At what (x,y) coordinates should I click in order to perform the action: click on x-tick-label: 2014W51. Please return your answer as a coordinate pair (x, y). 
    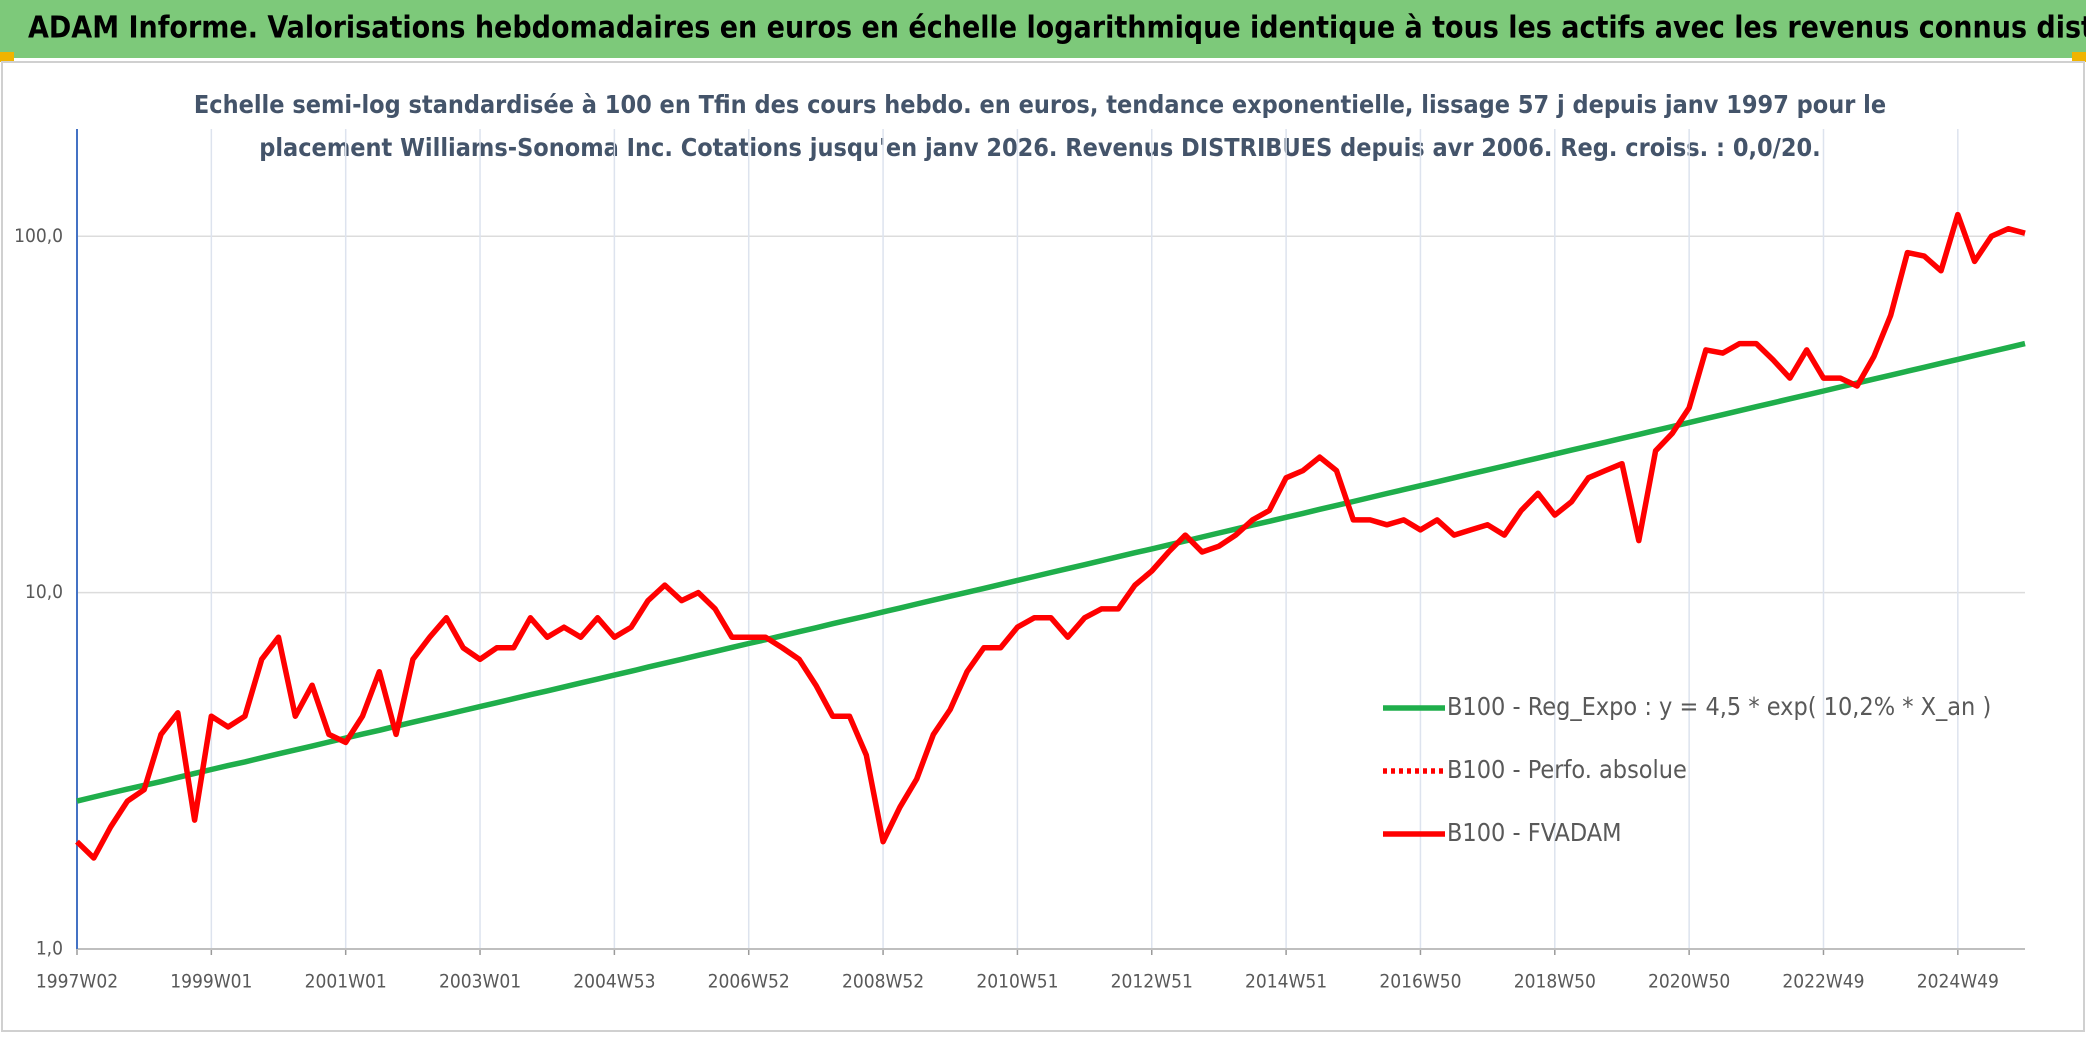
    Looking at the image, I should click on (1286, 982).